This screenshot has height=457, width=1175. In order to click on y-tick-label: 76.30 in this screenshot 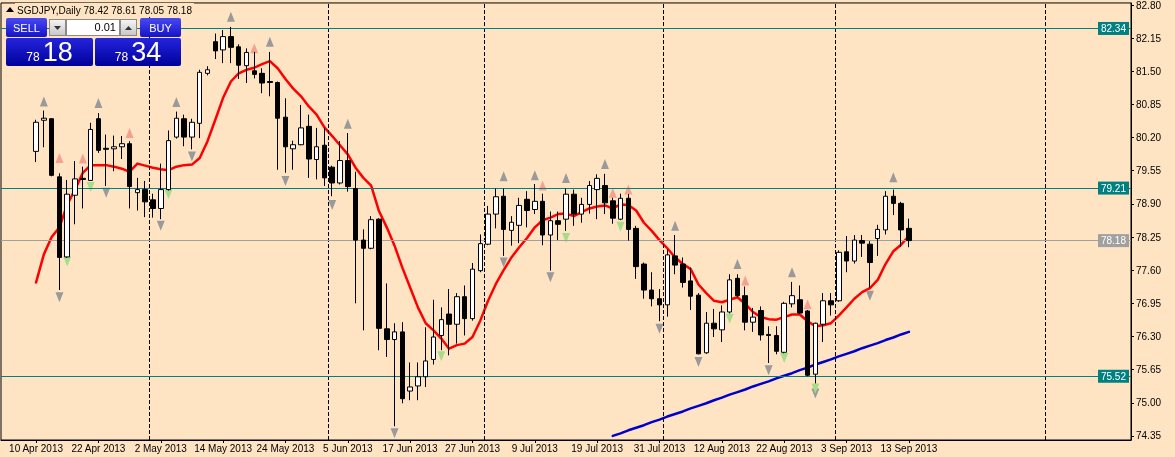, I will do `click(1149, 336)`.